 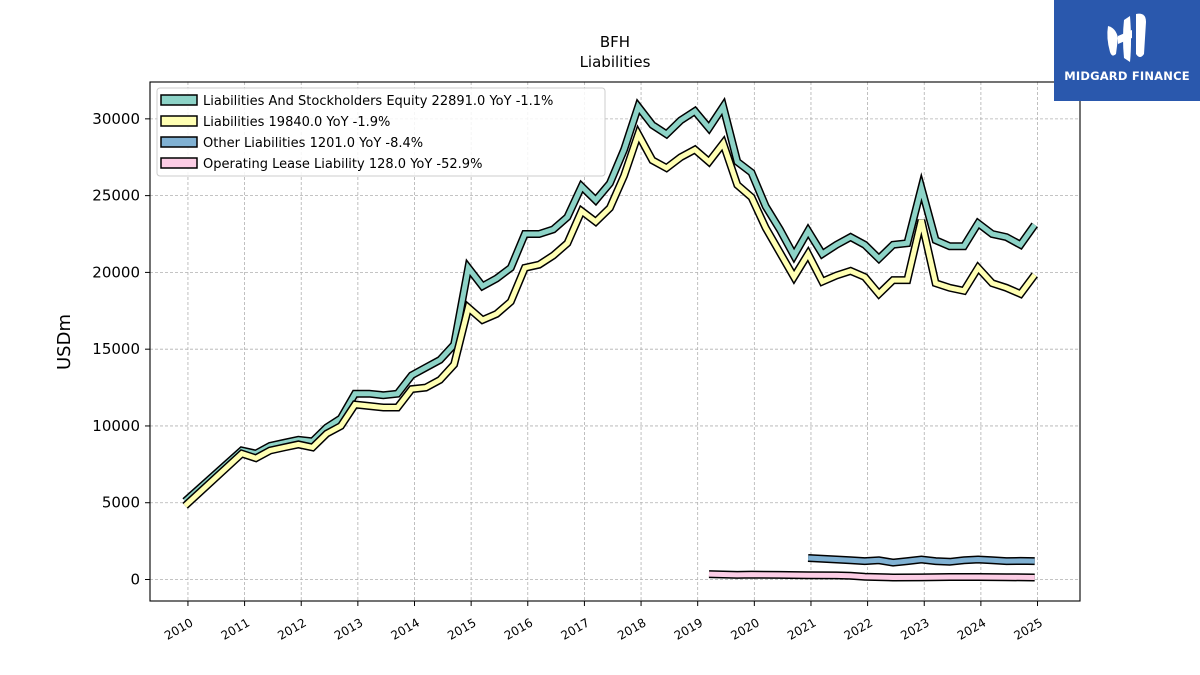 I want to click on y-tick-label: 10000, so click(x=116, y=426).